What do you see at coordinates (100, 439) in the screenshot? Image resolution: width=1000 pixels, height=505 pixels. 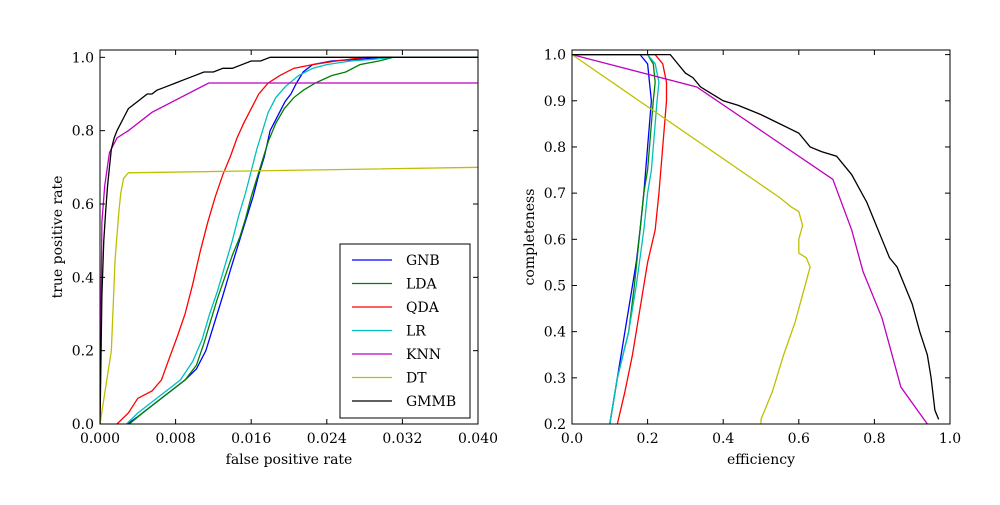 I see `x-tick-label: 0.000` at bounding box center [100, 439].